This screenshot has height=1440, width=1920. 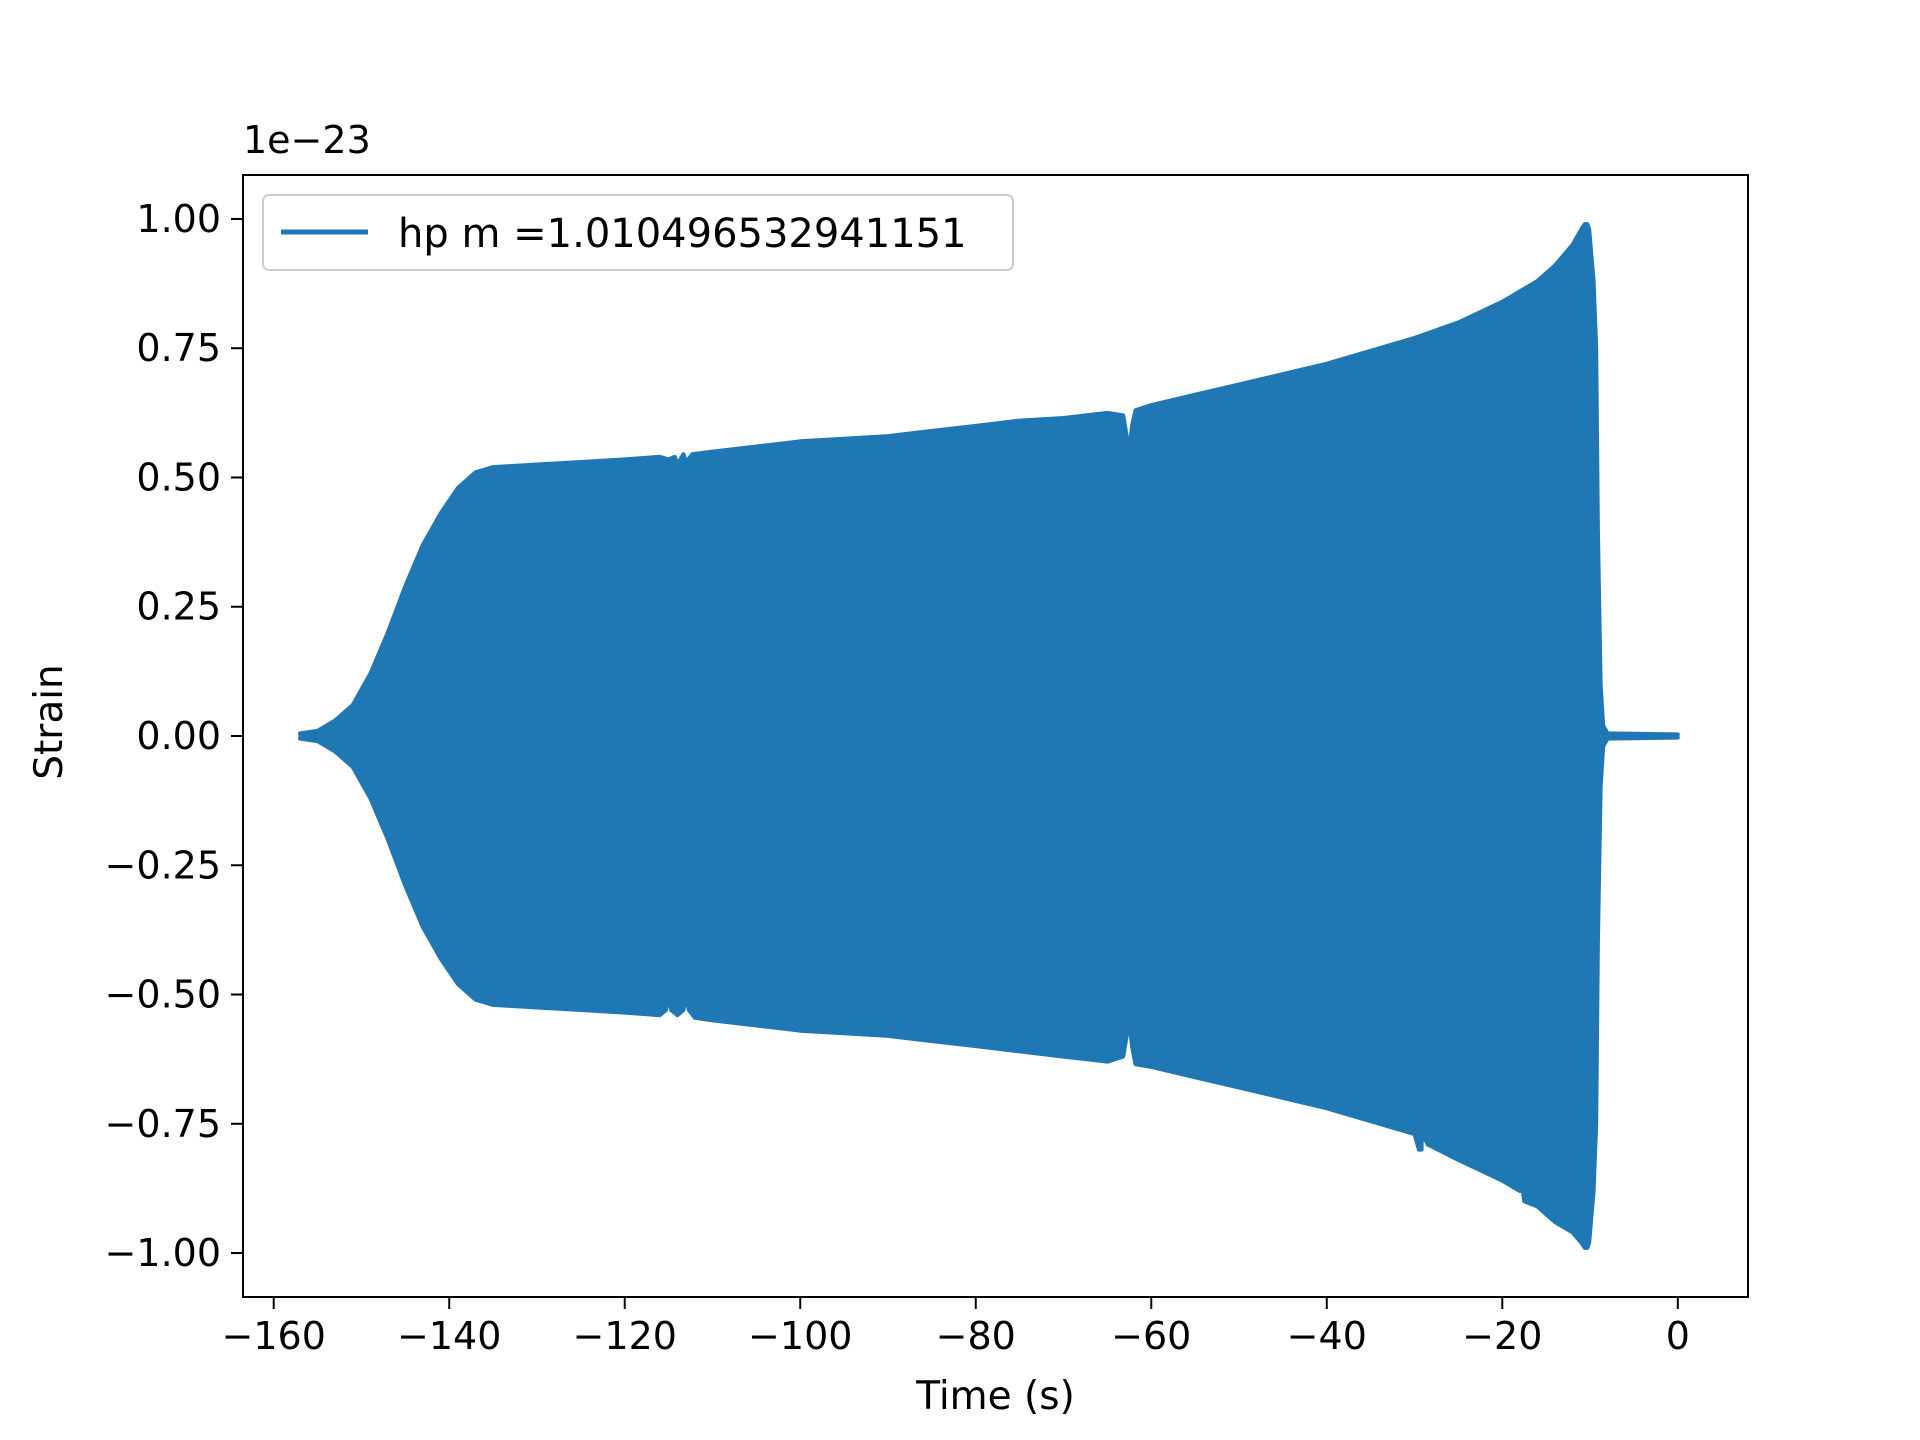 What do you see at coordinates (178, 477) in the screenshot?
I see `y-tick-label: 0.50` at bounding box center [178, 477].